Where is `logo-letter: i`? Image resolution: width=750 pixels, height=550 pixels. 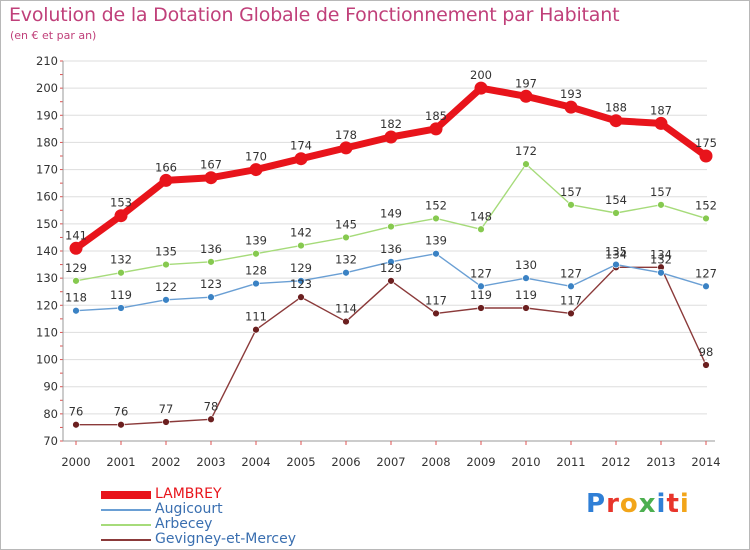 logo-letter: i is located at coordinates (661, 504).